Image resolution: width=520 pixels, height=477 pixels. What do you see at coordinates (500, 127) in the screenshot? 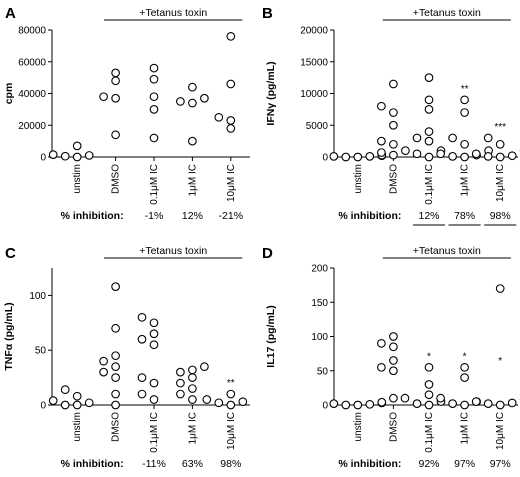
I see `significance-marker: ***` at bounding box center [500, 127].